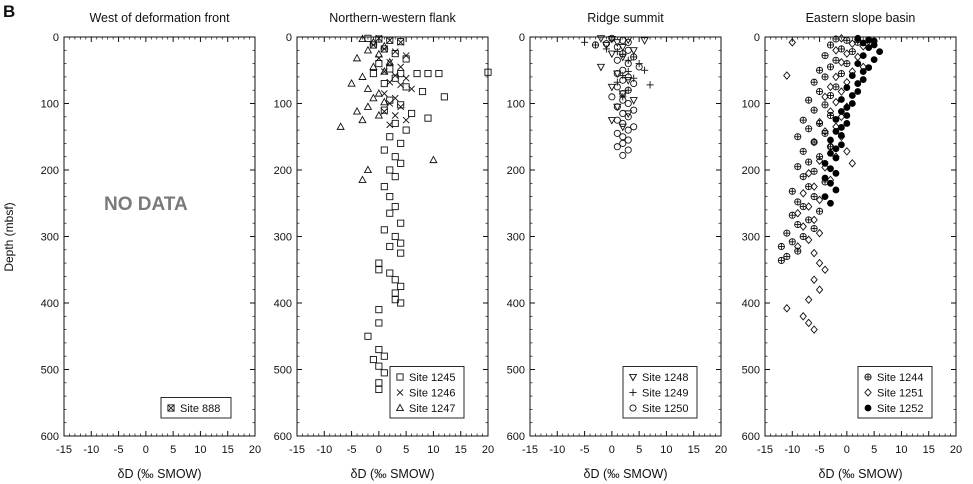  I want to click on legend-entry: Site 1245, so click(432, 378).